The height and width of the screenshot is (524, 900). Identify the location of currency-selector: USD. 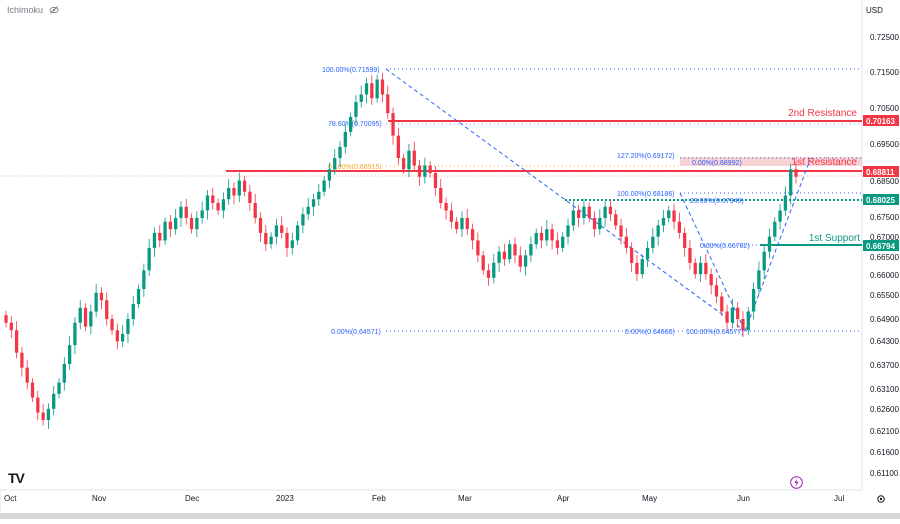
(874, 10).